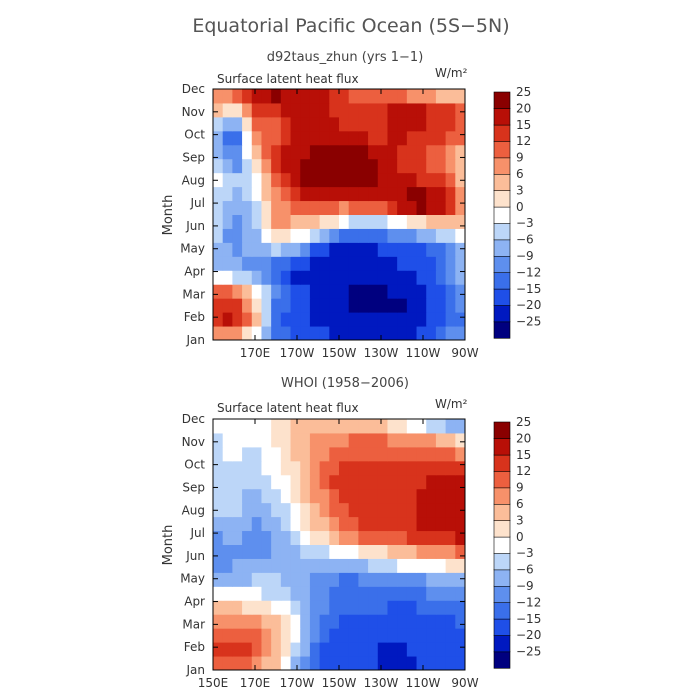  I want to click on x-tick-label: 130W, so click(381, 353).